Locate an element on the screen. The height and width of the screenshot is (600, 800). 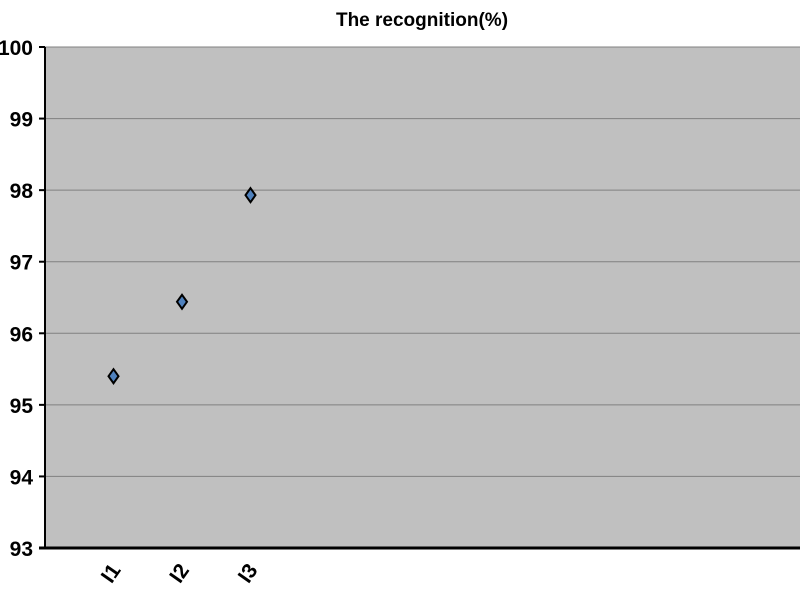
x-tick-label: I2 is located at coordinates (179, 574).